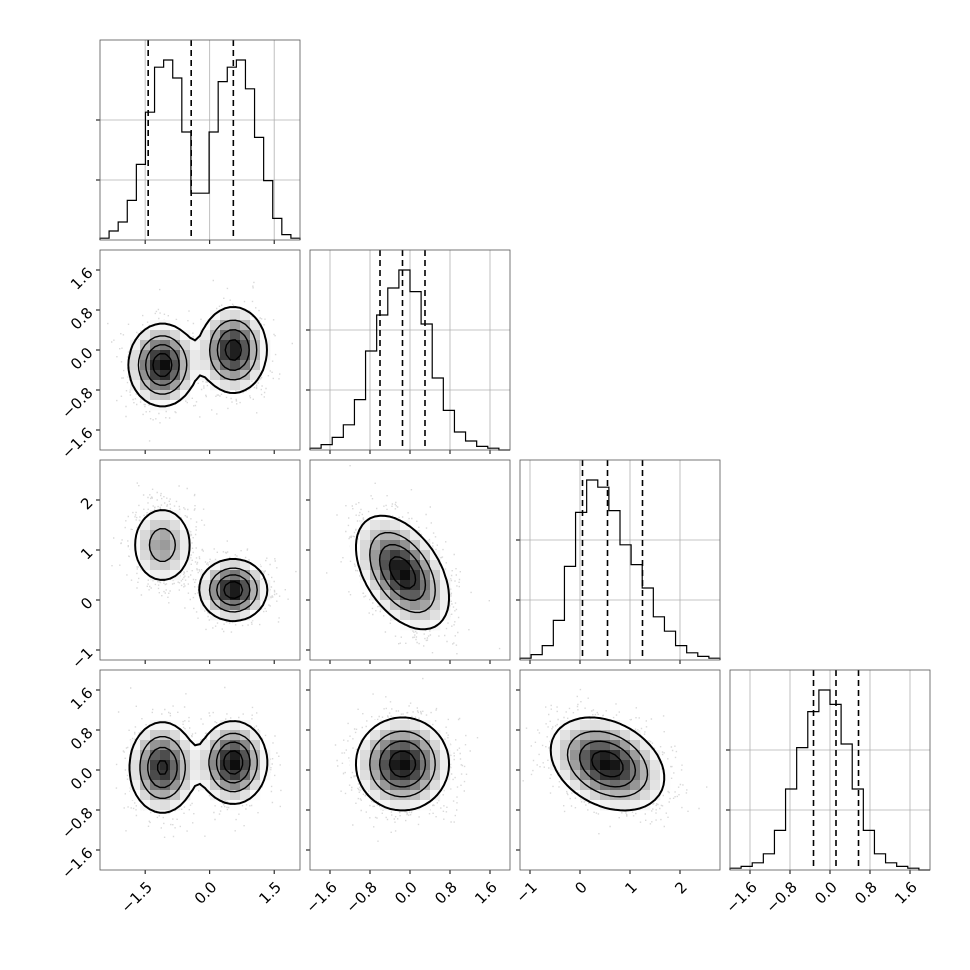  Describe the element at coordinates (86, 603) in the screenshot. I see `y-tick-label: 0` at that location.